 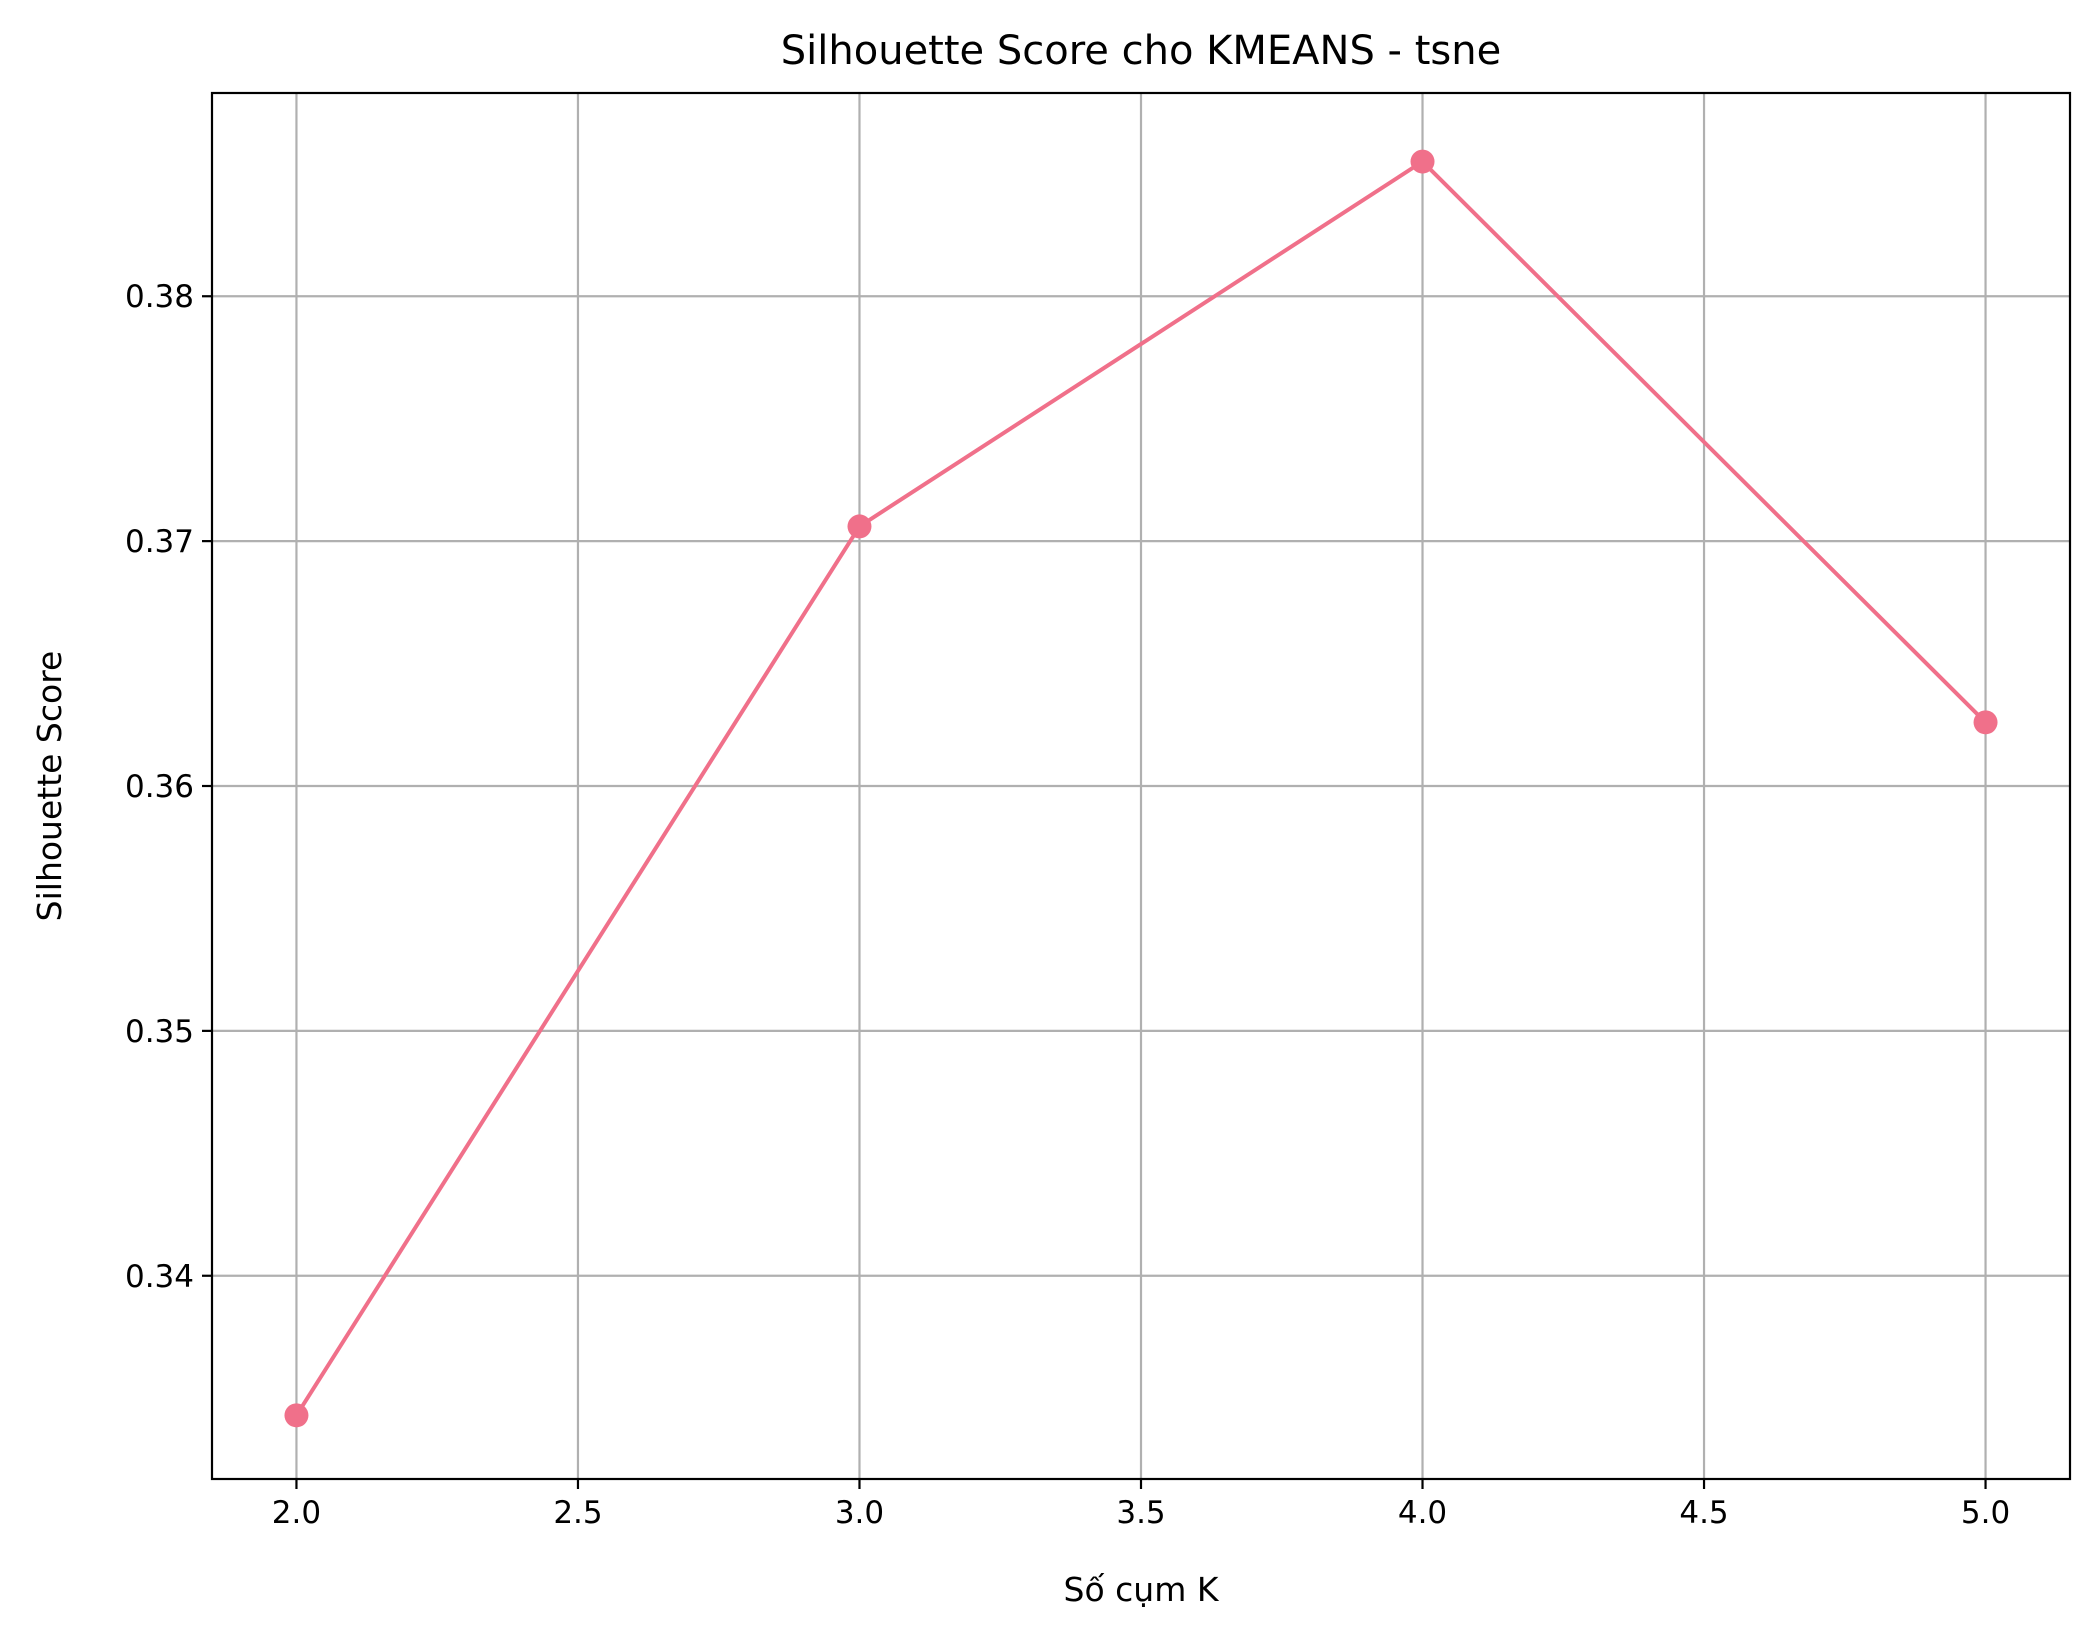 What do you see at coordinates (1141, 51) in the screenshot?
I see `chart-title: Silhouette Score cho KMEANS - tsne` at bounding box center [1141, 51].